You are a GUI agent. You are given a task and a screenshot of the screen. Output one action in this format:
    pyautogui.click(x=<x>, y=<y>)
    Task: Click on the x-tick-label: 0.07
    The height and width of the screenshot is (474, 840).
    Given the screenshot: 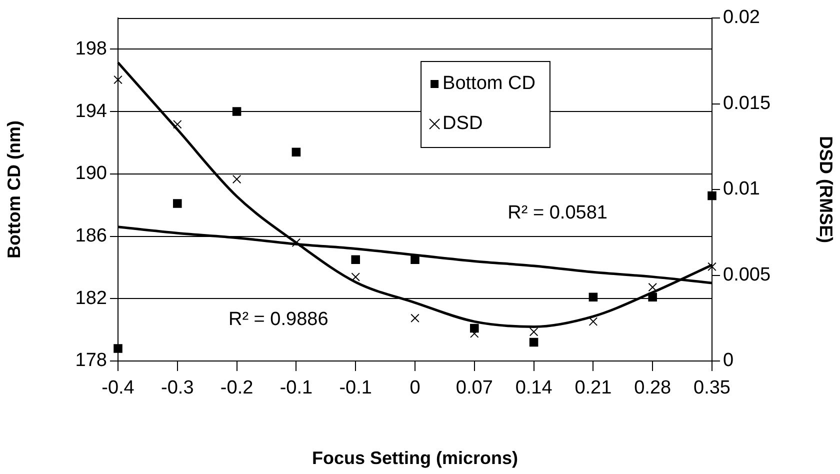 What is the action you would take?
    pyautogui.click(x=474, y=388)
    